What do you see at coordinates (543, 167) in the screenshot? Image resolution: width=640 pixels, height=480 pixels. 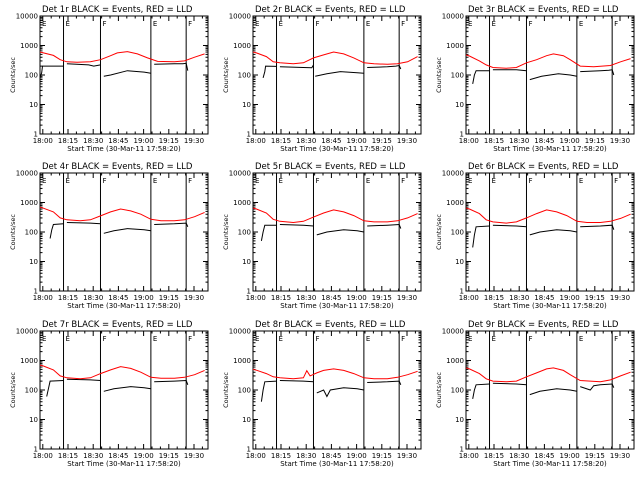 I see `chart-title: Det 6r BLACK = Events, RED = LLD` at bounding box center [543, 167].